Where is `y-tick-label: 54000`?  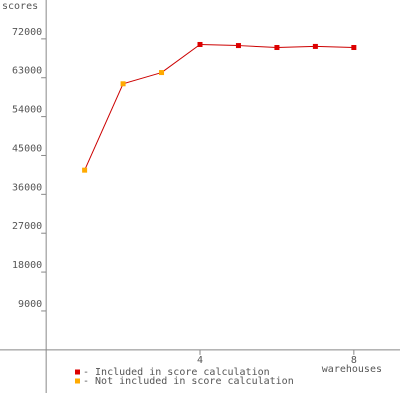 y-tick-label: 54000 is located at coordinates (27, 110).